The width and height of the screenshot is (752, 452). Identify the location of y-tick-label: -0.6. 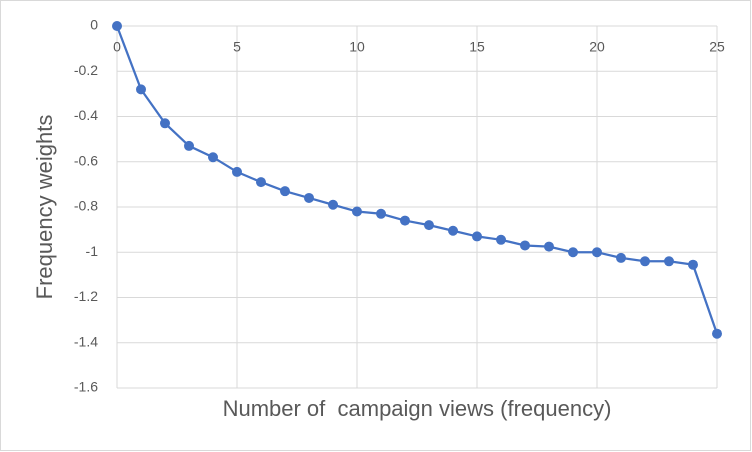
(86, 160).